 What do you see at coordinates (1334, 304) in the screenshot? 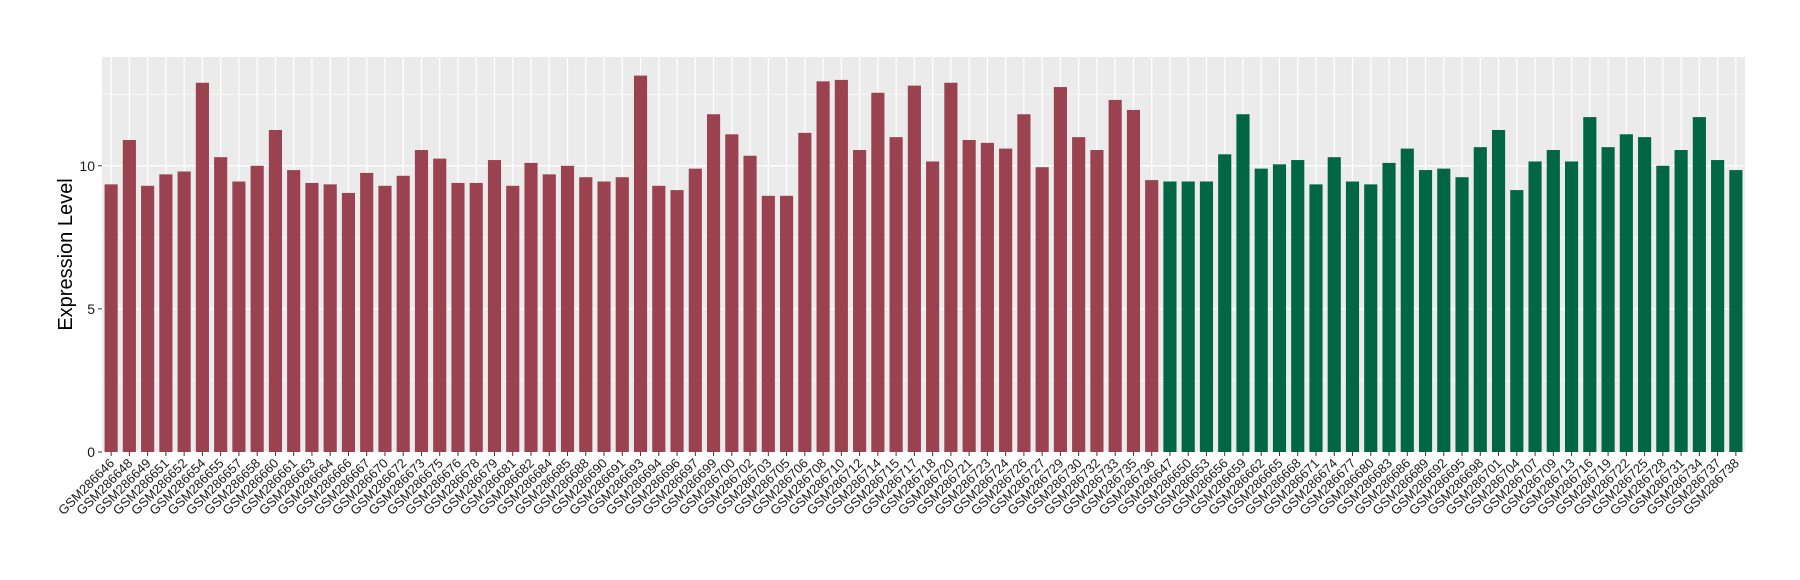
I see `bar-GSM286674` at bounding box center [1334, 304].